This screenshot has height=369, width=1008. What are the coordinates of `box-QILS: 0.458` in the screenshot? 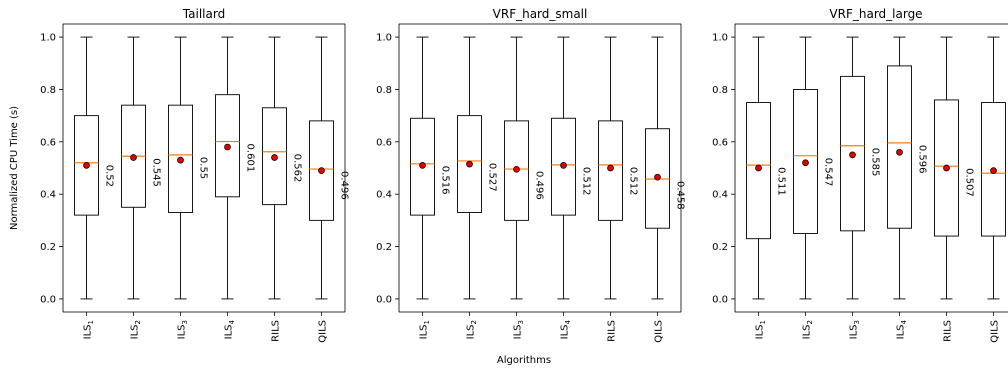 It's located at (665, 168).